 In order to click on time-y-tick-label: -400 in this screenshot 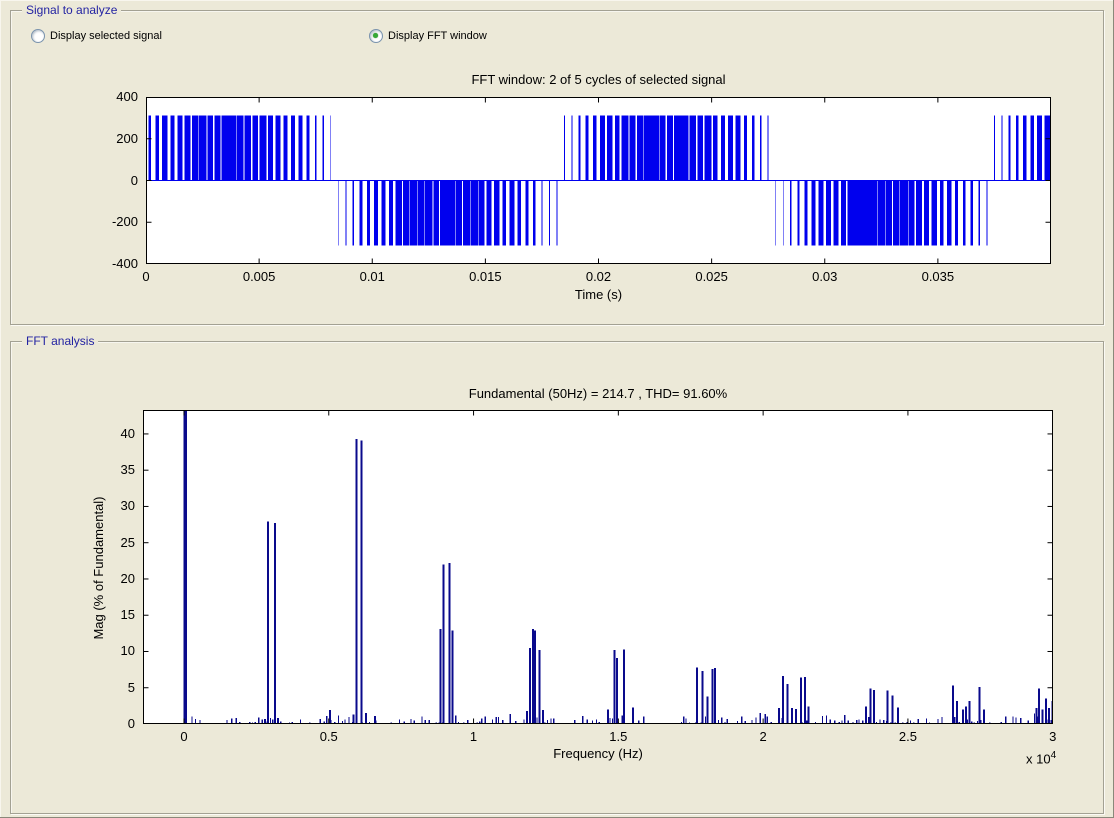, I will do `click(124, 263)`.